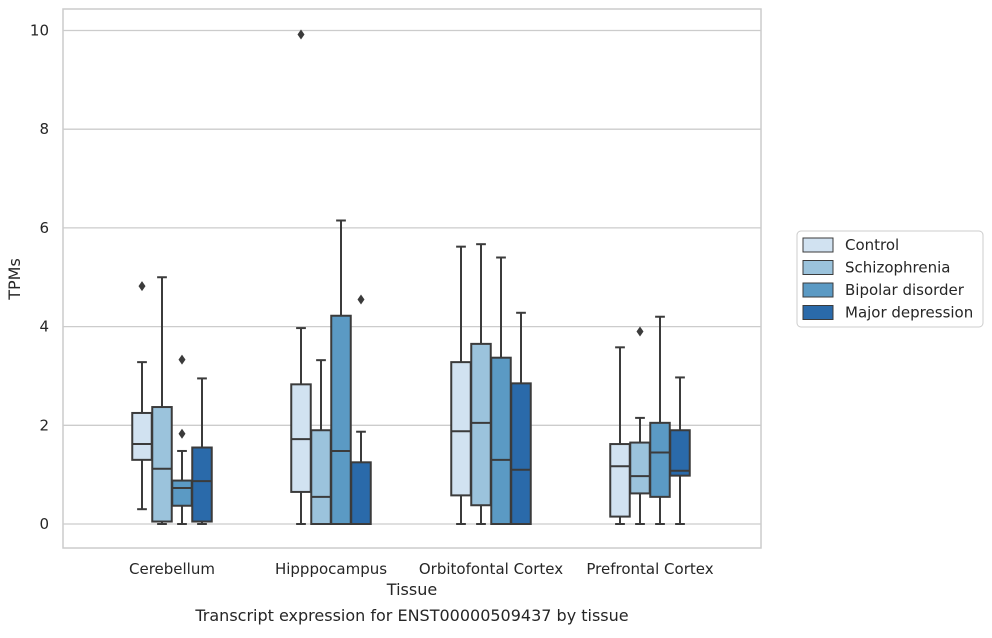  I want to click on y-tick-label: 8, so click(44, 129).